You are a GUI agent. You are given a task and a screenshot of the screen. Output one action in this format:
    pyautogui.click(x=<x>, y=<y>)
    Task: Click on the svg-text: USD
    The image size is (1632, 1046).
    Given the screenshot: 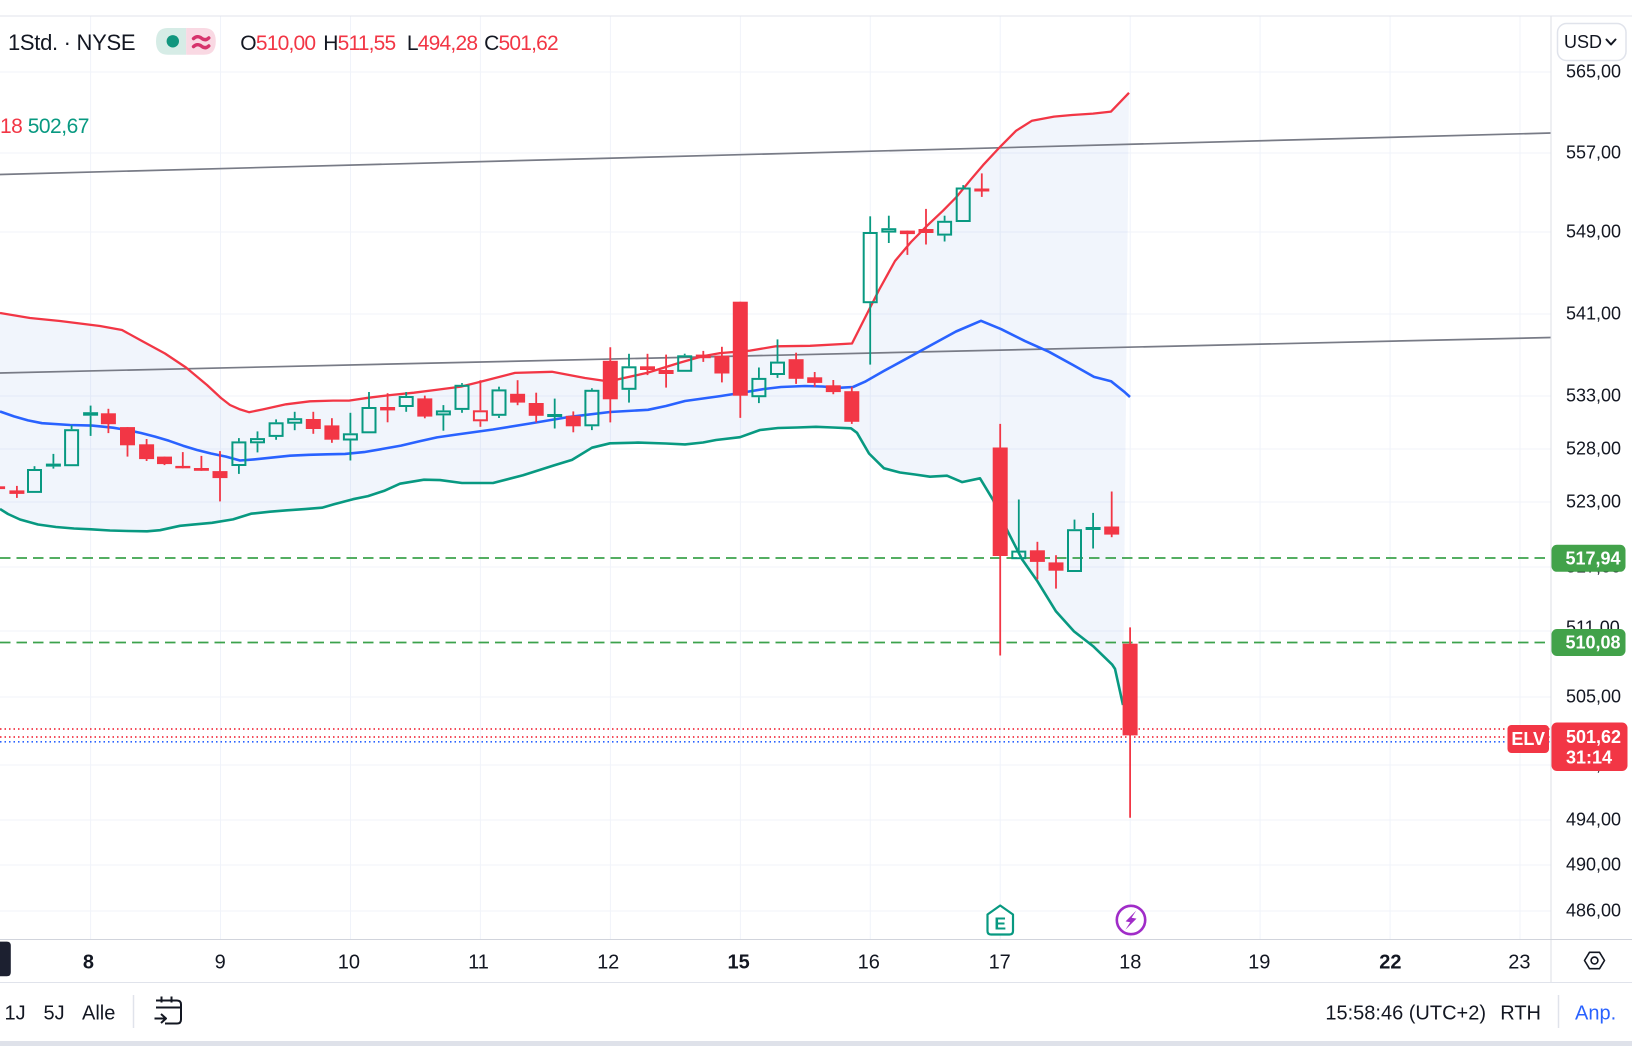 What is the action you would take?
    pyautogui.click(x=1583, y=42)
    